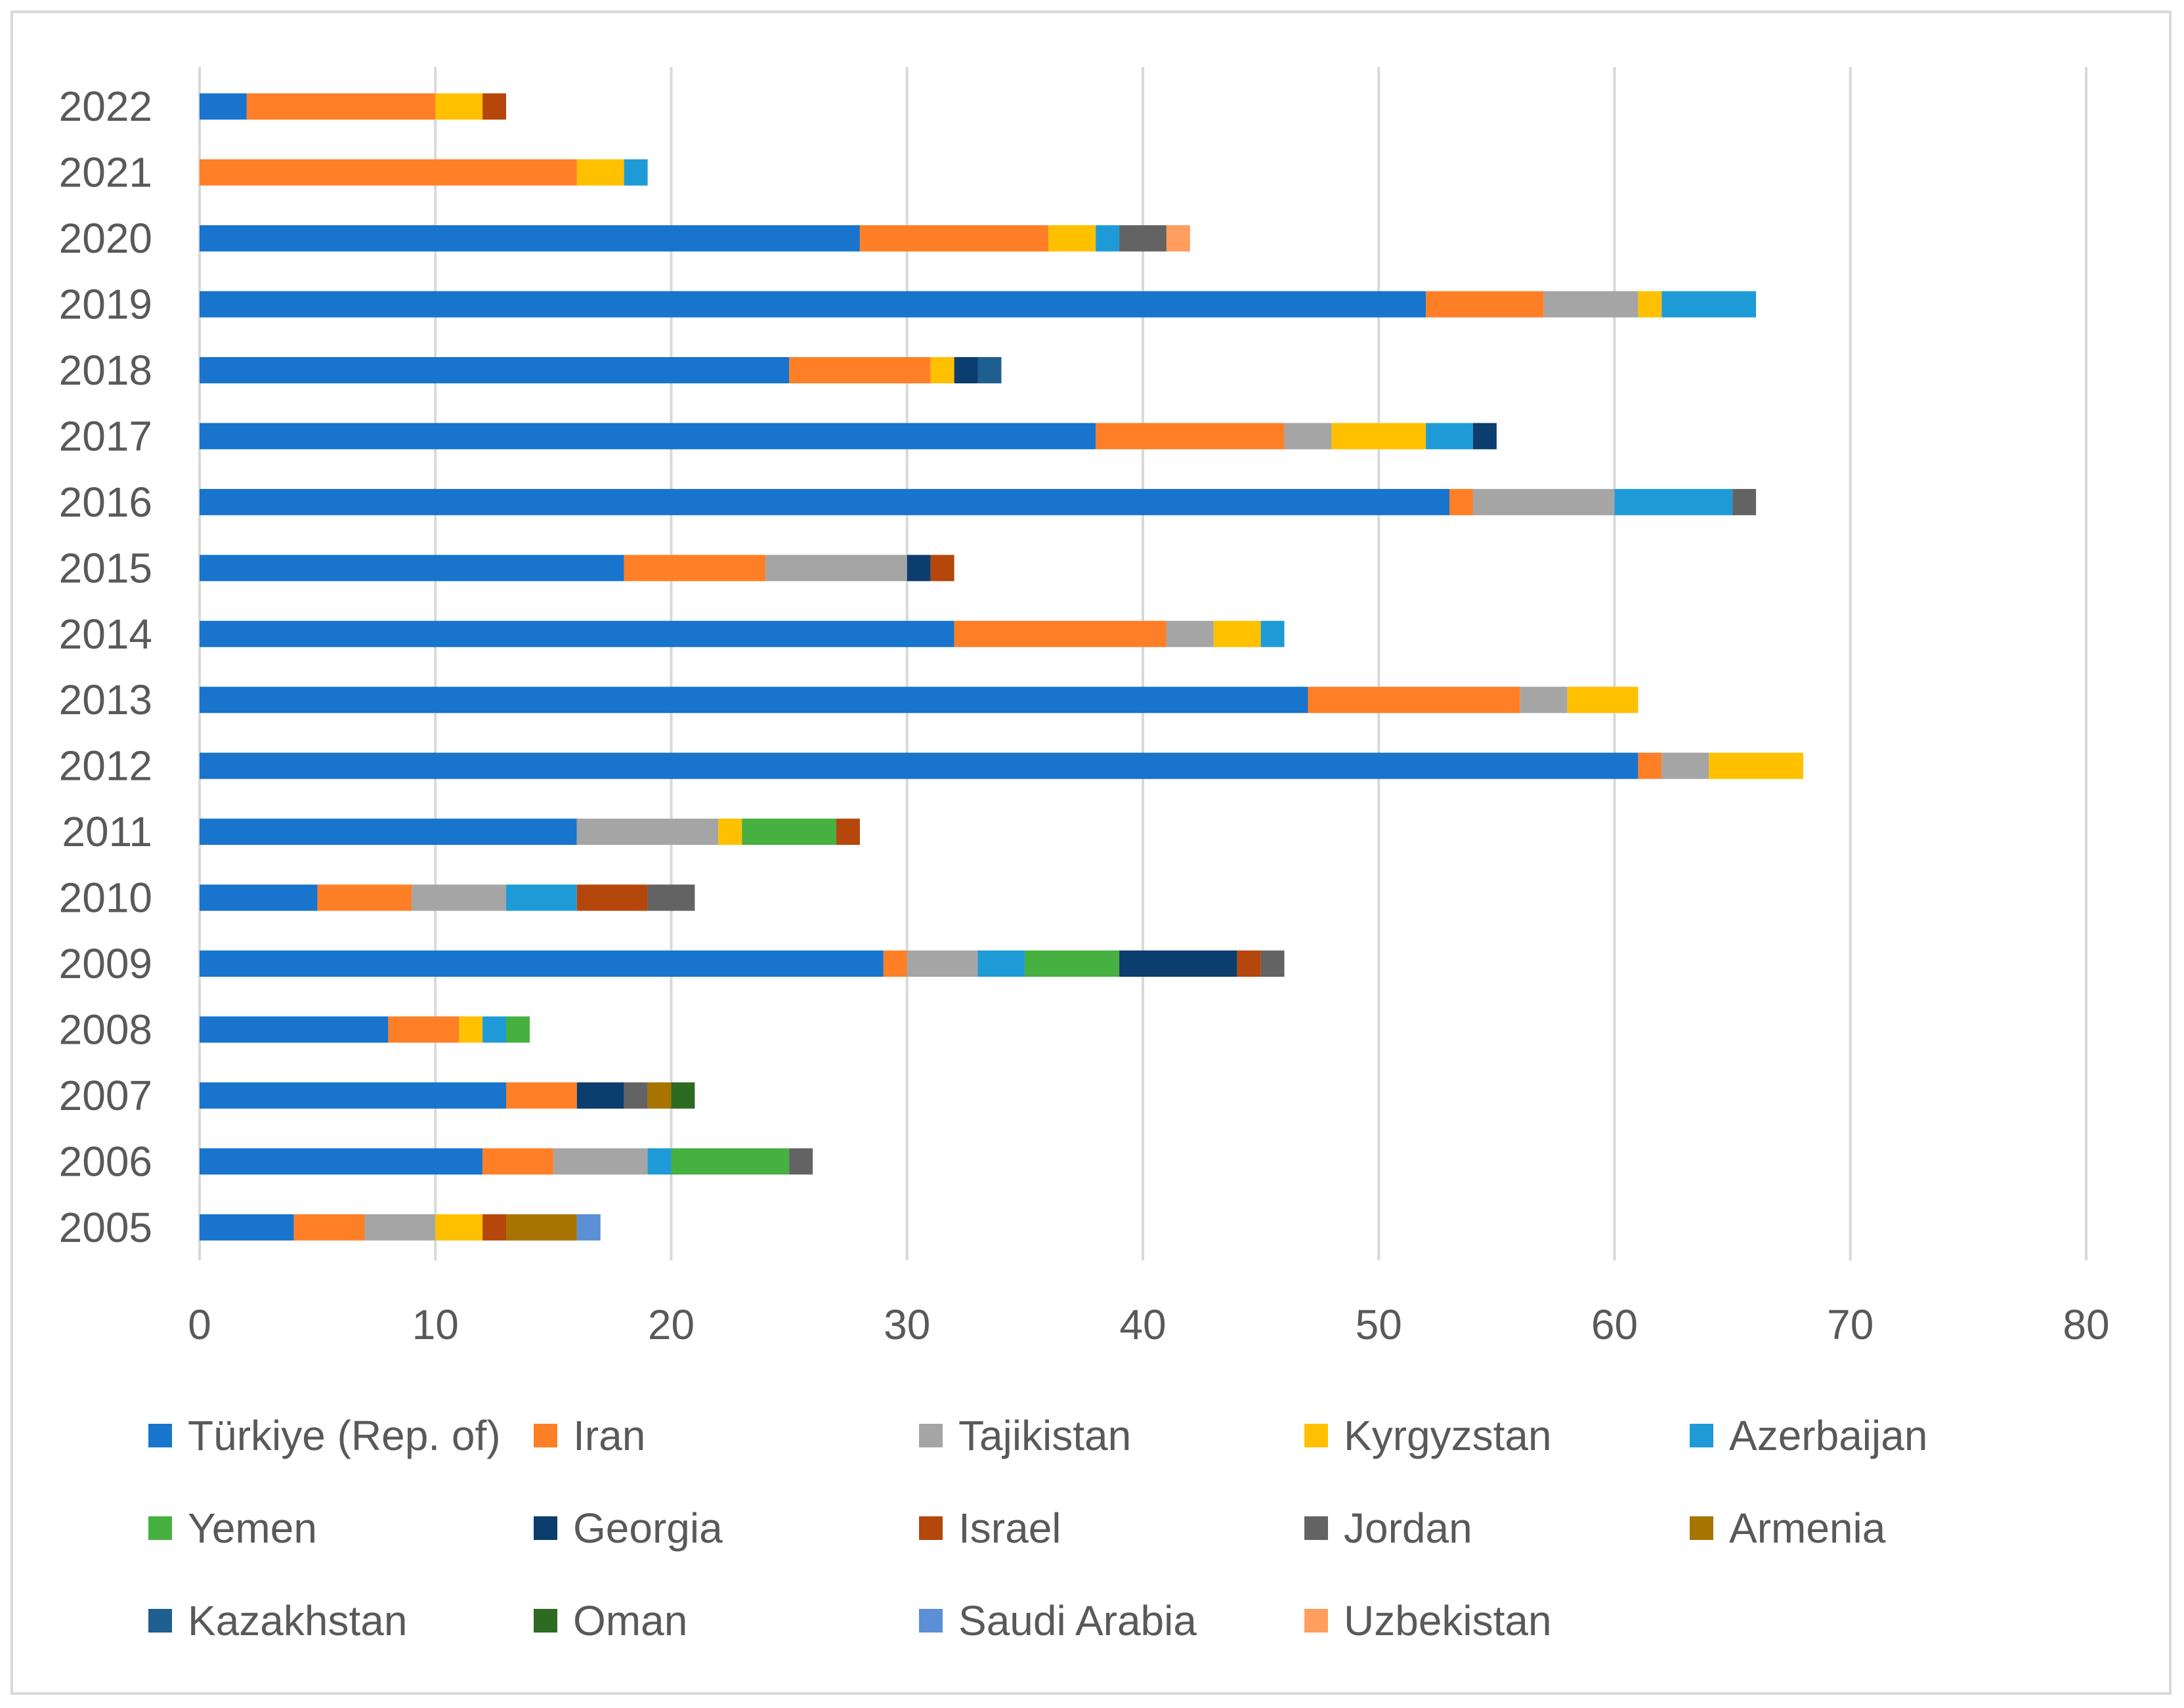 This screenshot has width=2184, height=1708. Describe the element at coordinates (1379, 1324) in the screenshot. I see `x-tick-label-50: 50` at that location.